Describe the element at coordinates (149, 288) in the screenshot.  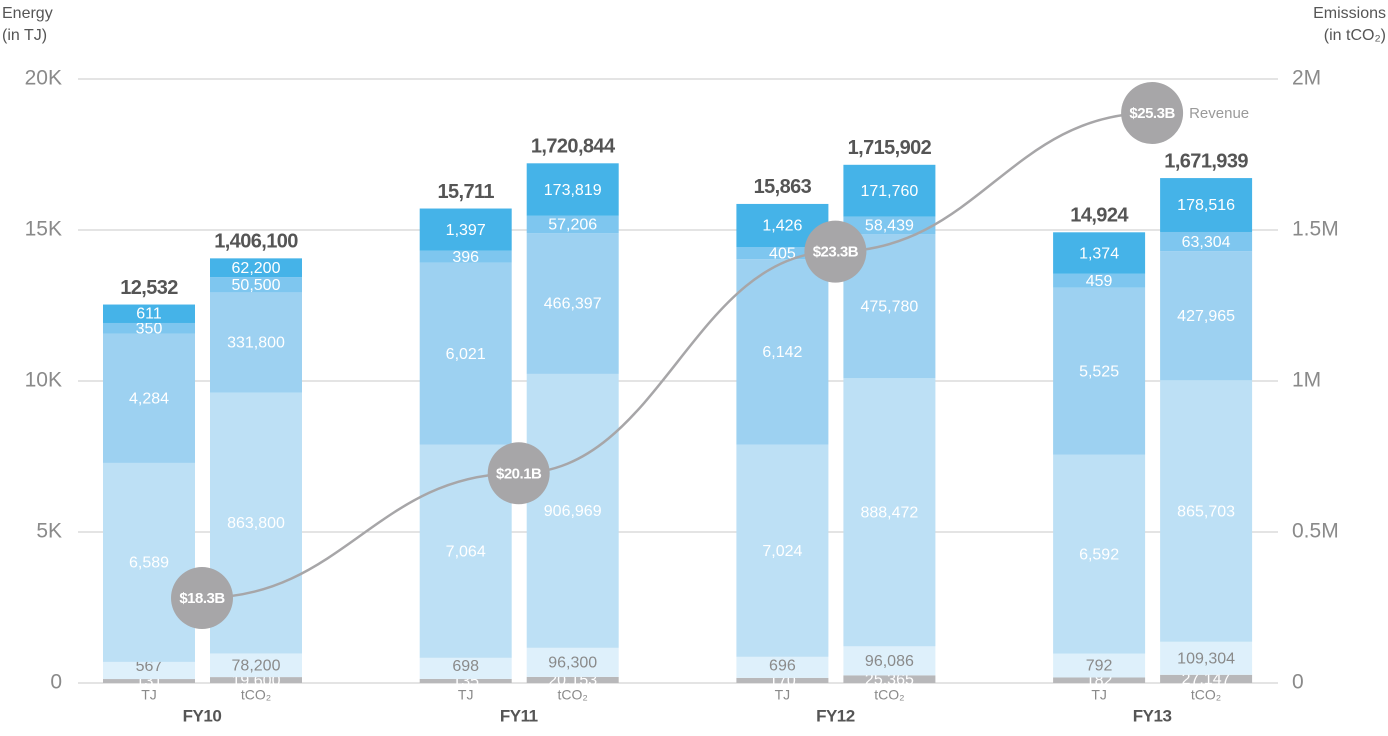
I see `total-label: 12,532` at that location.